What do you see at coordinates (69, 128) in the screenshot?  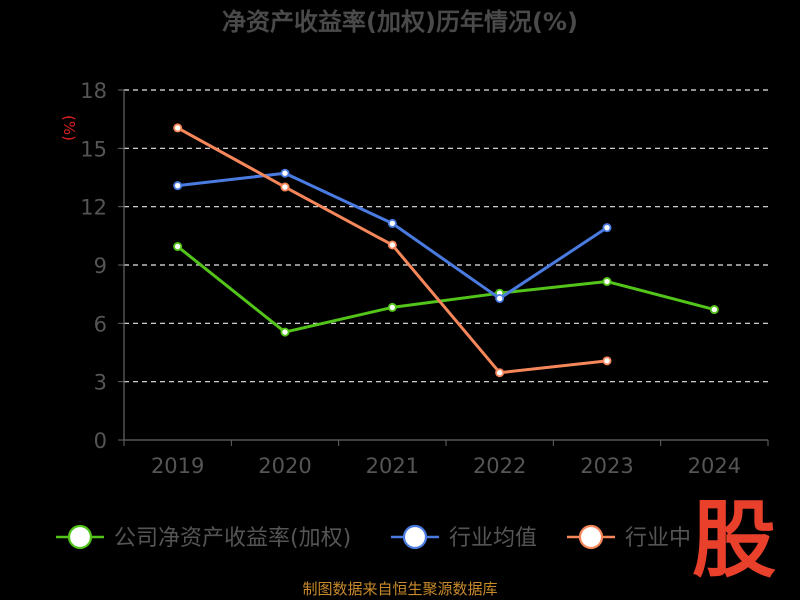 I see `y-axis-label: (%)` at bounding box center [69, 128].